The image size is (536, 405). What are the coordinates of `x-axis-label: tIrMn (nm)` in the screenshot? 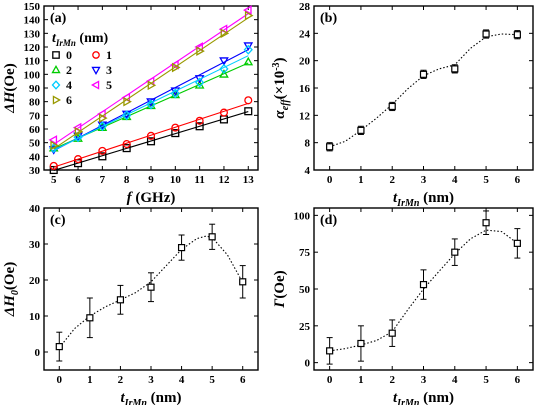 It's located at (423, 199).